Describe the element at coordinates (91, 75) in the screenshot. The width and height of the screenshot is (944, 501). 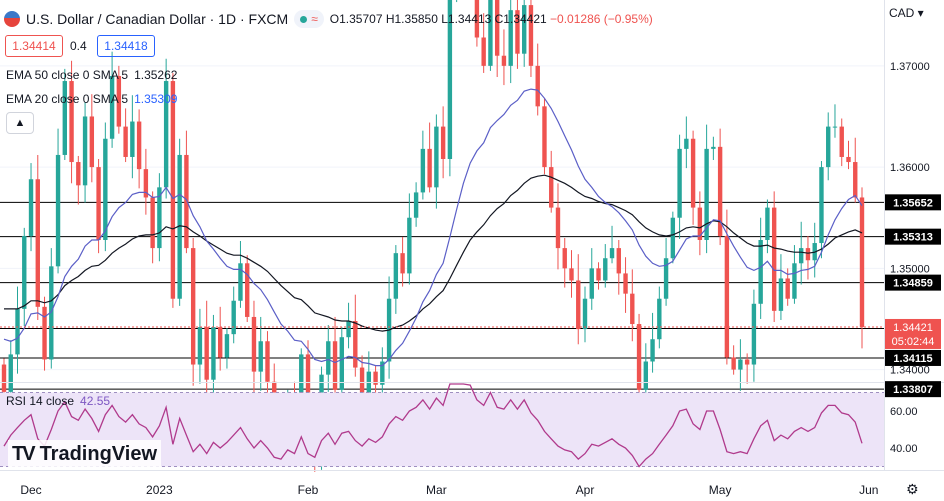
I see `ema50-legend: EMA 50 close 0 SMA 5 1.35262` at that location.